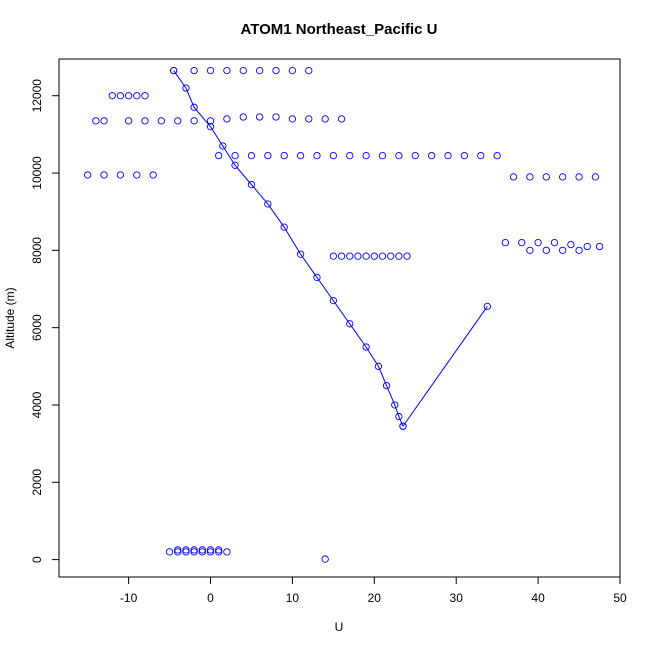  I want to click on y-tick-label: 6000, so click(37, 327).